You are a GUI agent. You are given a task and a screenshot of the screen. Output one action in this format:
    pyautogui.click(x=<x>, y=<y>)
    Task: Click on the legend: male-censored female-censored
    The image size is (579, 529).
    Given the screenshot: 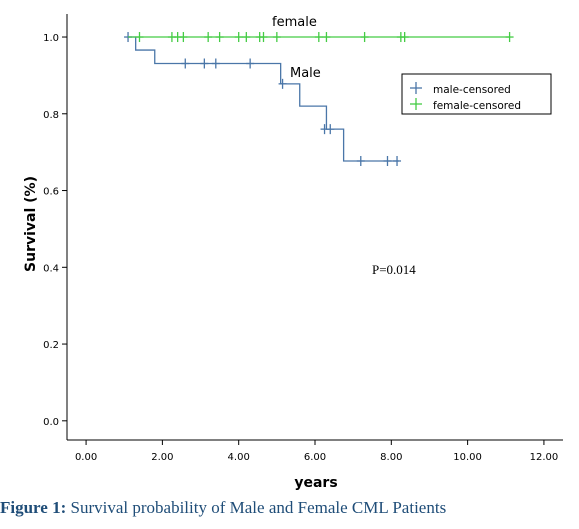 What is the action you would take?
    pyautogui.click(x=476, y=94)
    